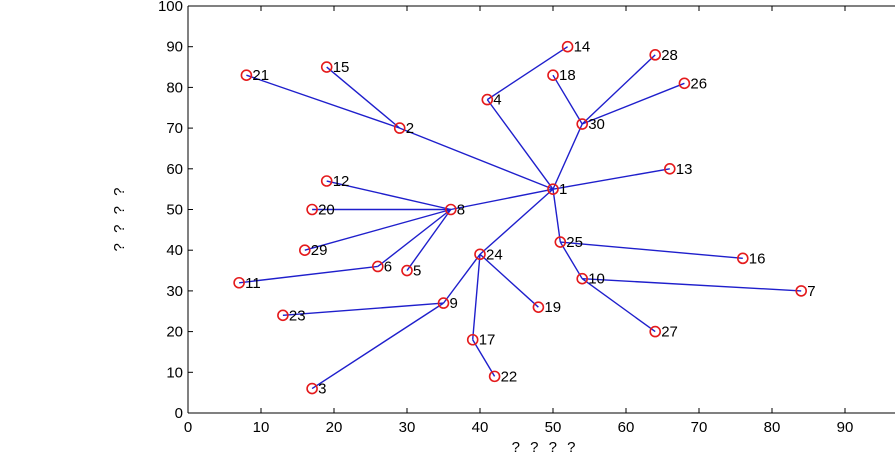  What do you see at coordinates (174, 128) in the screenshot?
I see `y-tick-label-70: 70` at bounding box center [174, 128].